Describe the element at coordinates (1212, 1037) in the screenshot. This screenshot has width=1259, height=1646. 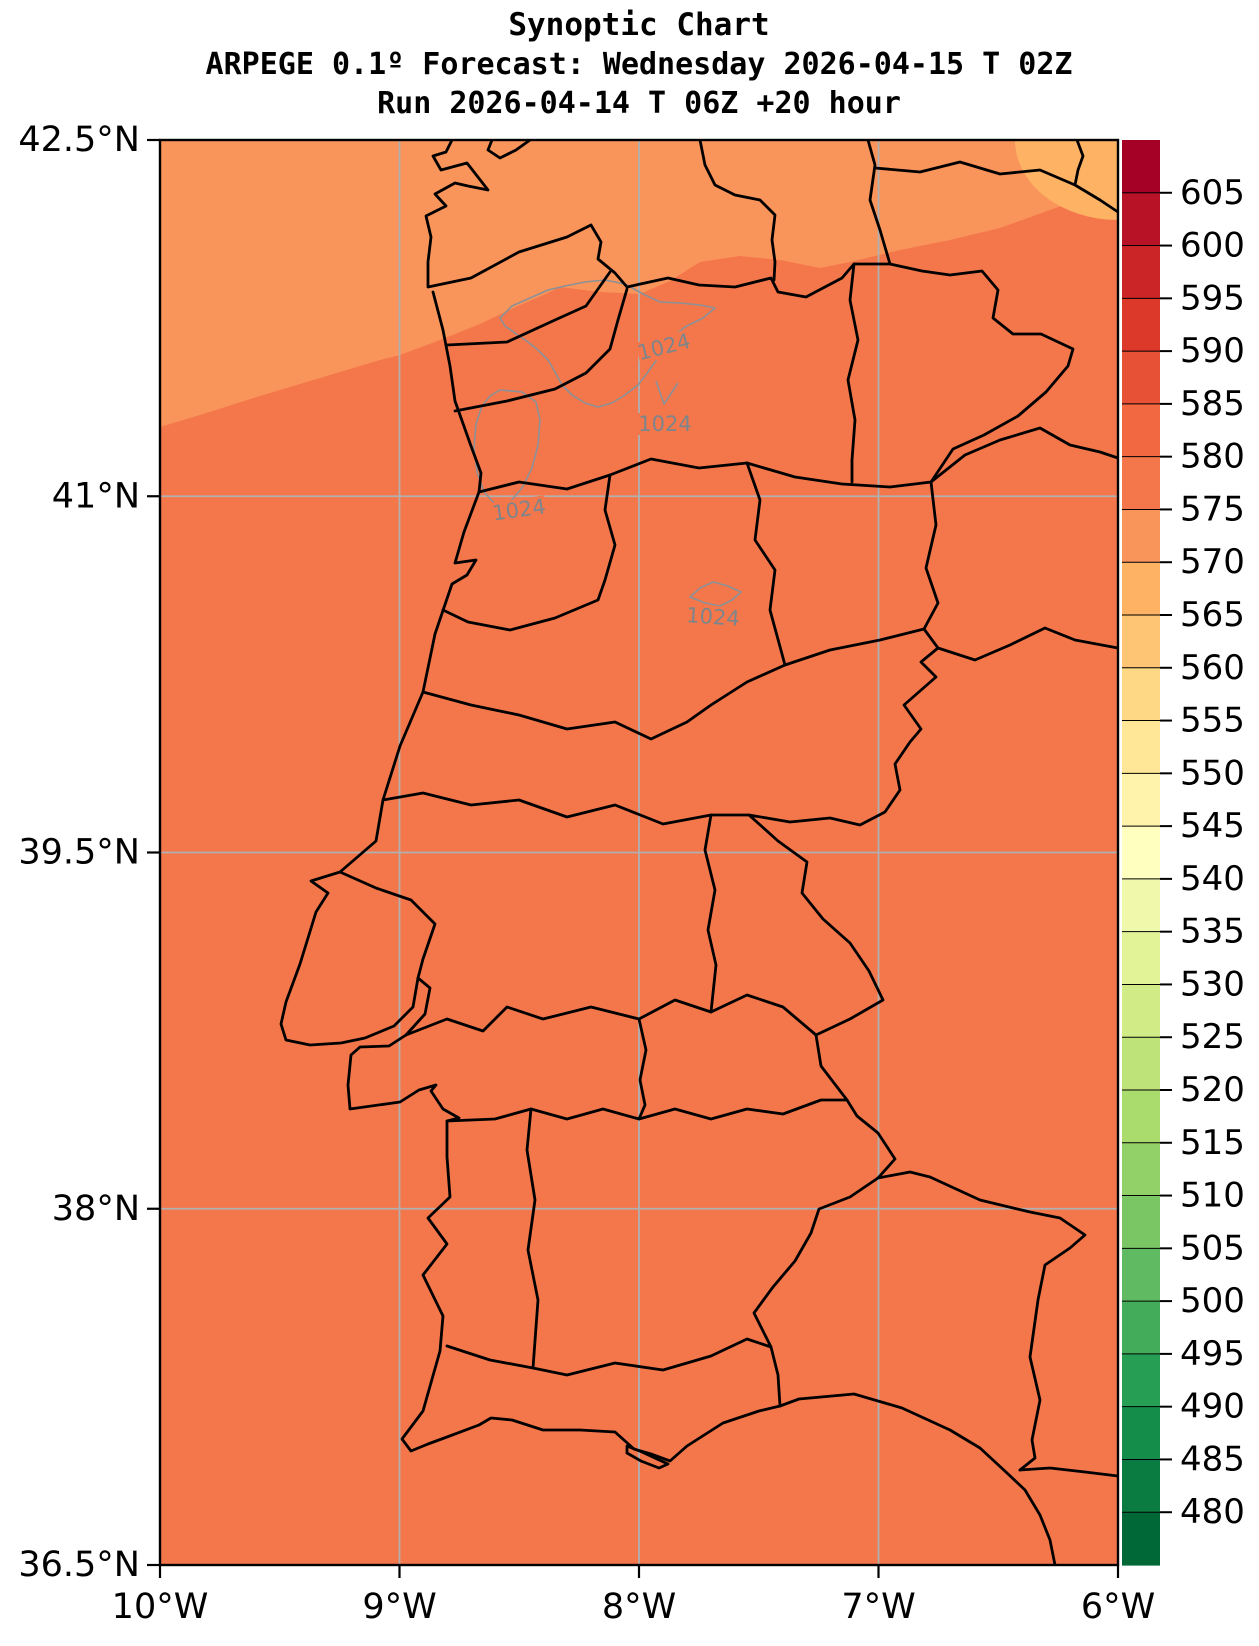
I see `colorbar-tick-label-525: 525` at that location.